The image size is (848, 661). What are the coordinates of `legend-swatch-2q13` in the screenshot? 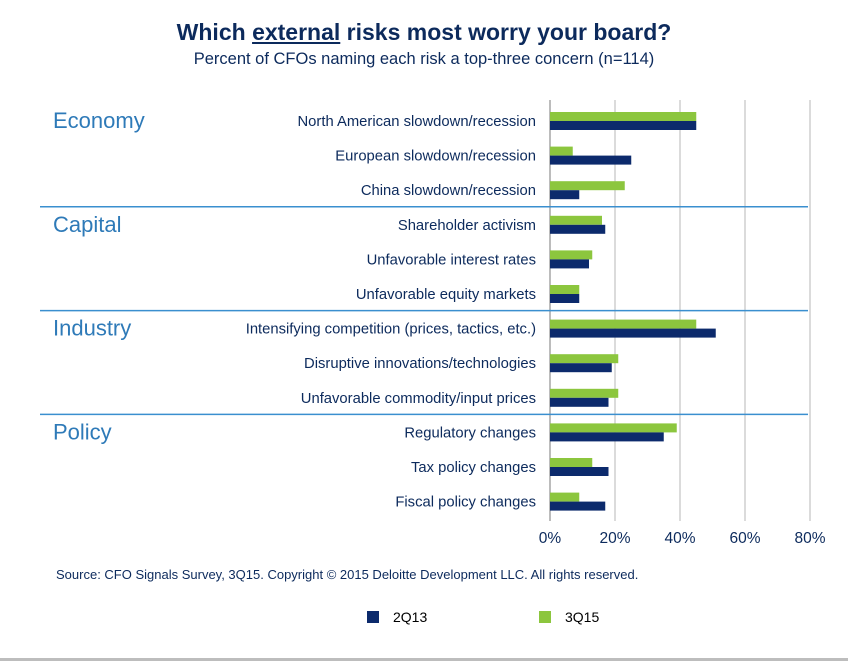 It's located at (373, 617).